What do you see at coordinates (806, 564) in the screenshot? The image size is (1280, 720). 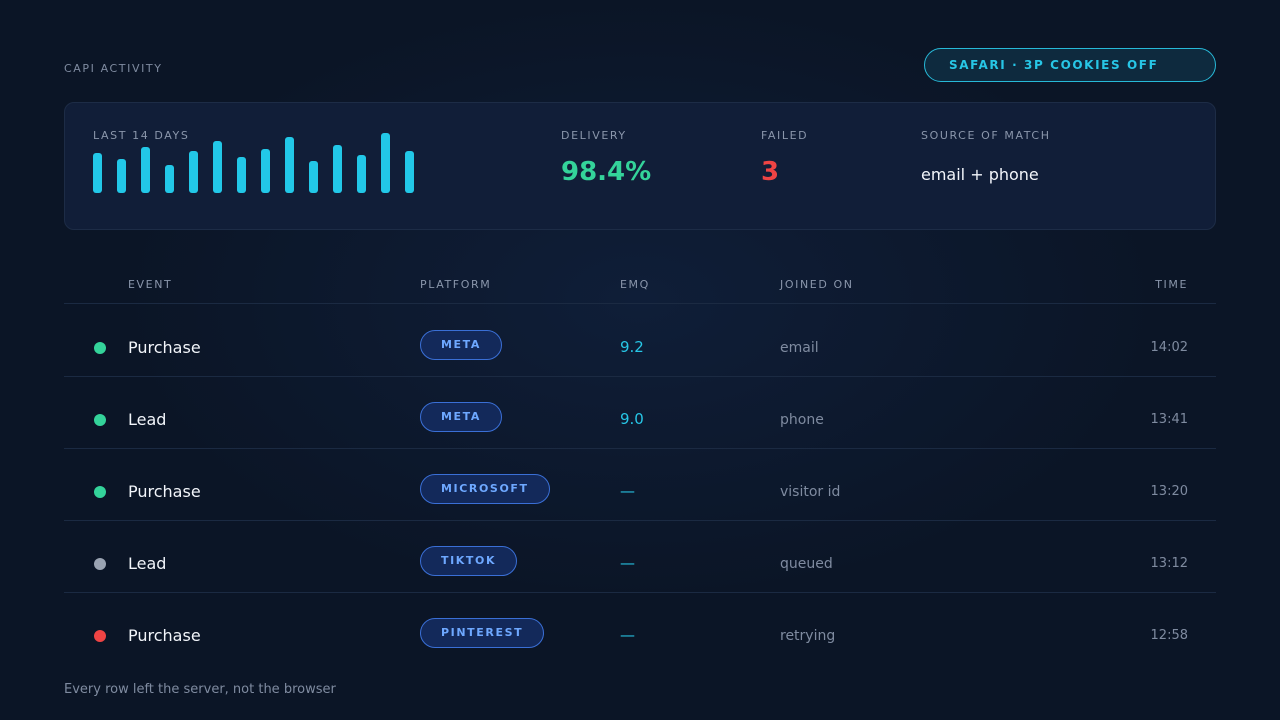 I see `joined-on-value: queued` at bounding box center [806, 564].